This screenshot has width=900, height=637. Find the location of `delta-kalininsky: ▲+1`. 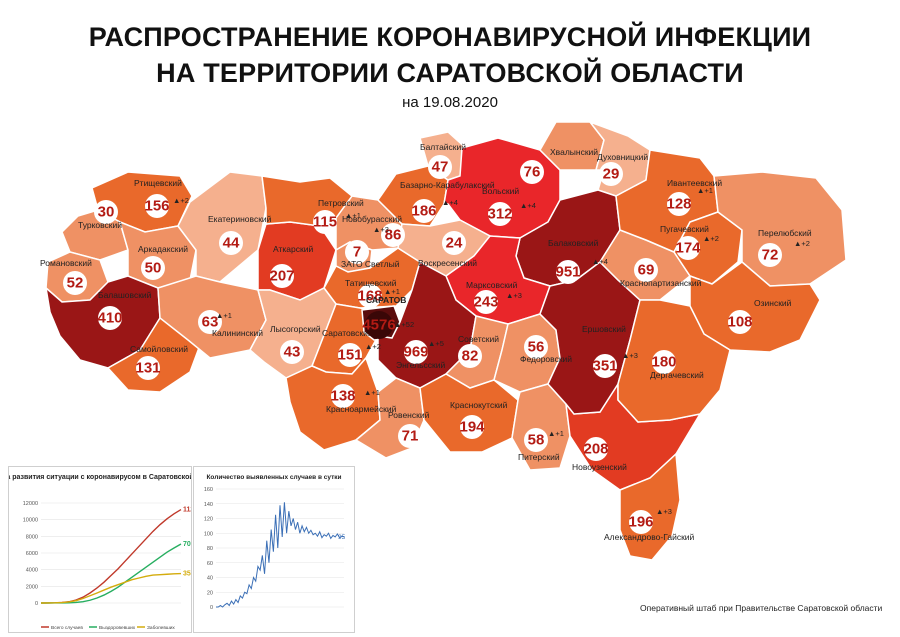

delta-kalininsky: ▲+1 is located at coordinates (224, 315).